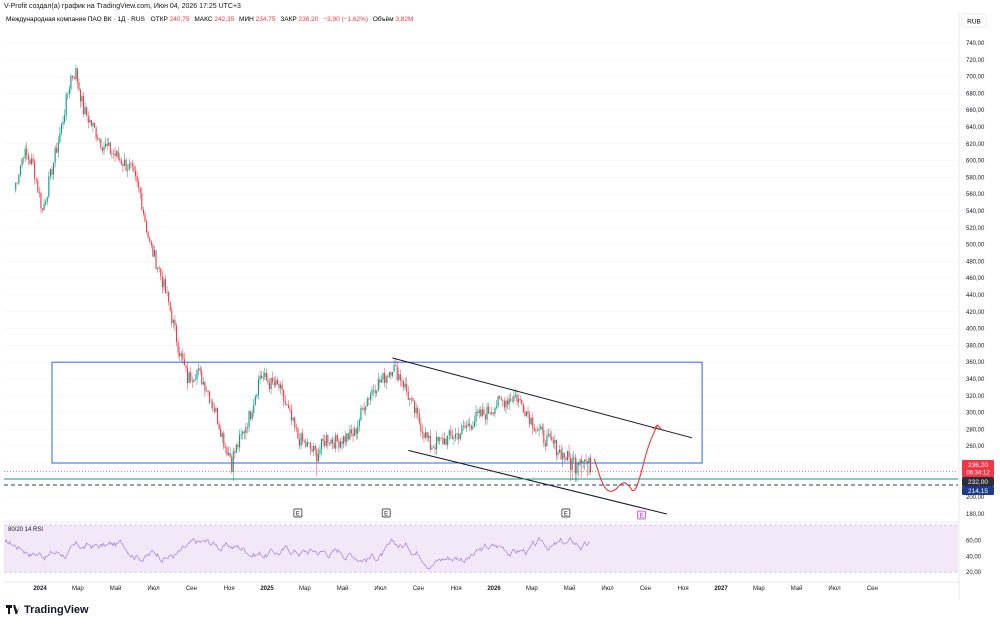 The width and height of the screenshot is (1000, 625). I want to click on projection-path, so click(625, 458).